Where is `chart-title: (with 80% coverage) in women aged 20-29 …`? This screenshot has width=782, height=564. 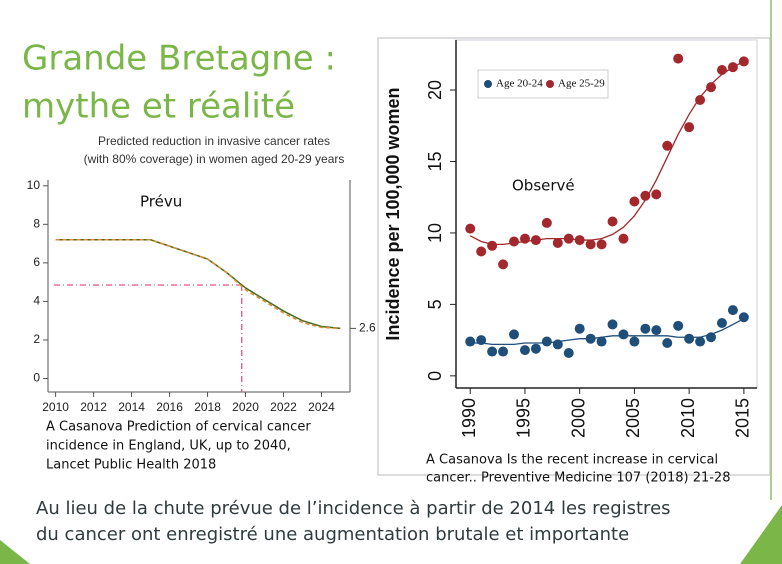
chart-title: (with 80% coverage) in women aged 20-29 … is located at coordinates (214, 159).